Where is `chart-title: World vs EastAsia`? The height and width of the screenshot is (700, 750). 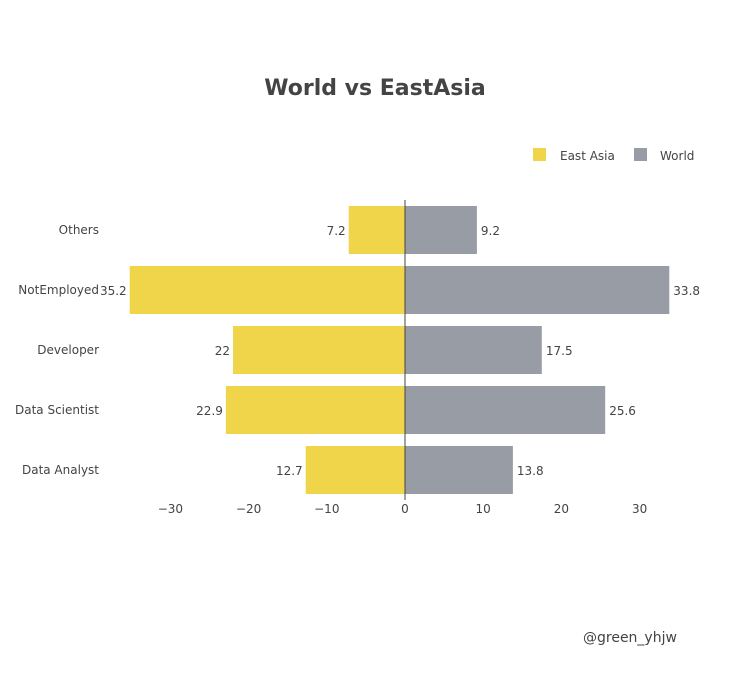
chart-title: World vs EastAsia is located at coordinates (375, 88).